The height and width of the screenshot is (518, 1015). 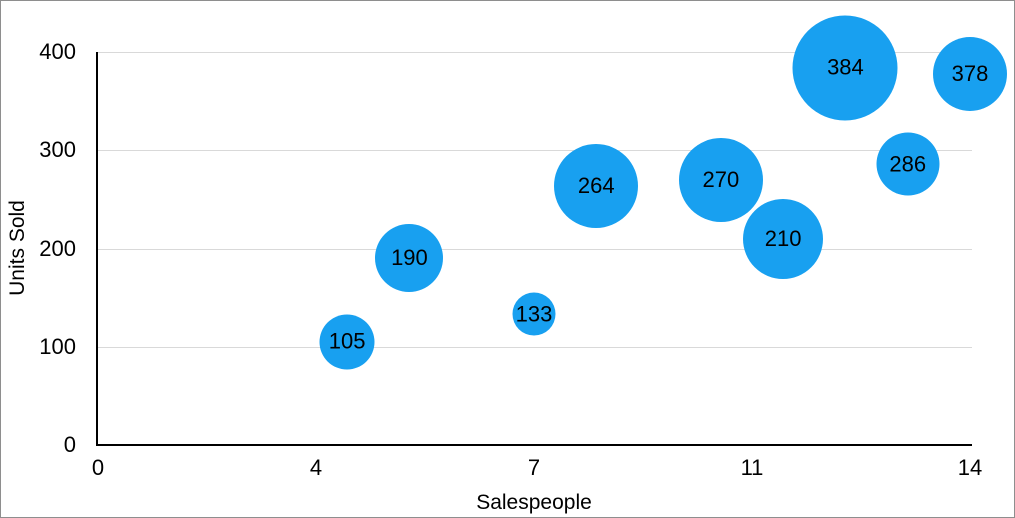 I want to click on bubble-384: 384, so click(x=845, y=68).